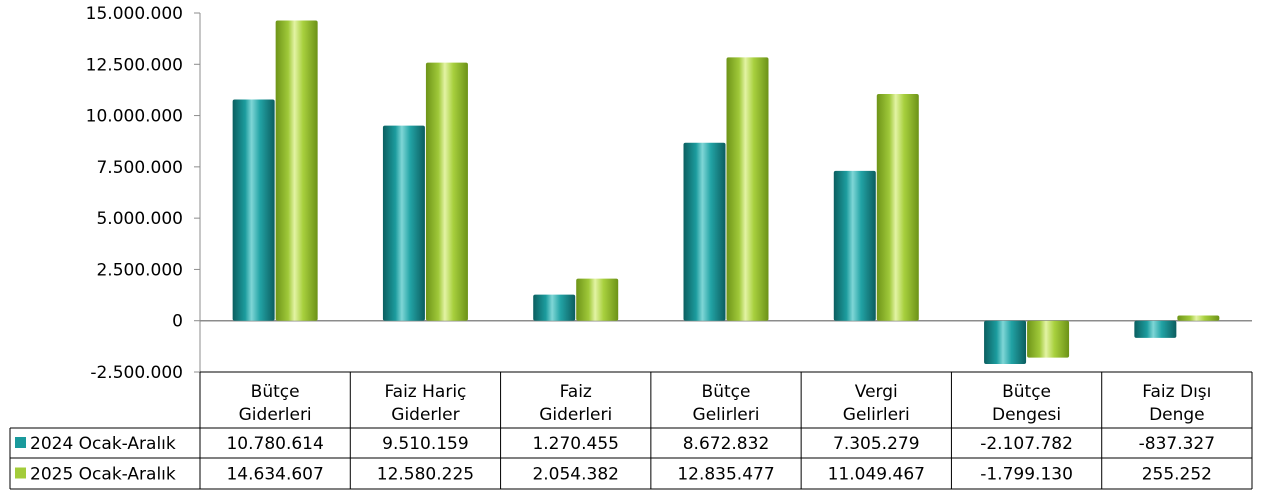 The height and width of the screenshot is (499, 1263). What do you see at coordinates (725, 475) in the screenshot?
I see `data-cell: 12.835.477` at bounding box center [725, 475].